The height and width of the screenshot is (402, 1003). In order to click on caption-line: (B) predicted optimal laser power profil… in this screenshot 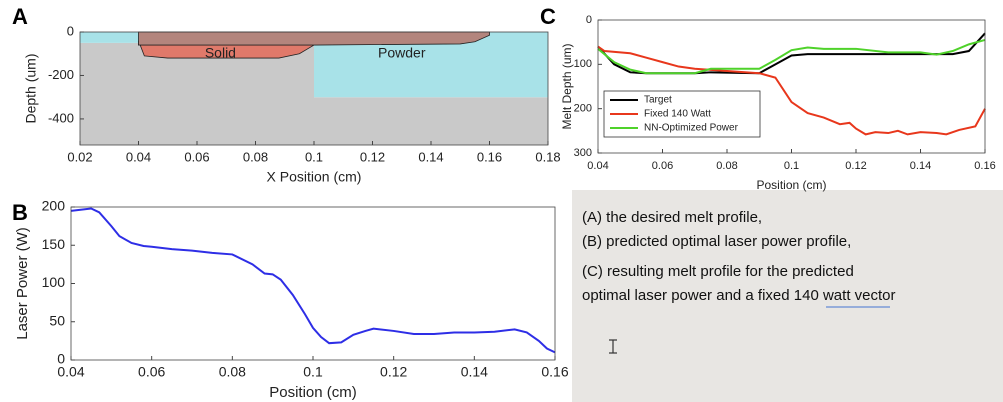, I will do `click(716, 241)`.